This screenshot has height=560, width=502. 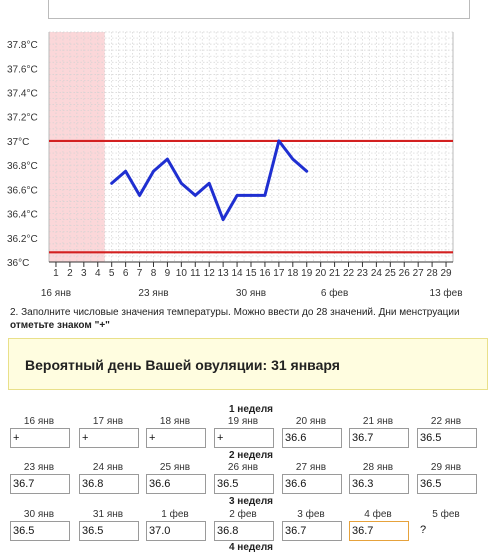 What do you see at coordinates (334, 293) in the screenshot?
I see `x-date-label: 6 фев` at bounding box center [334, 293].